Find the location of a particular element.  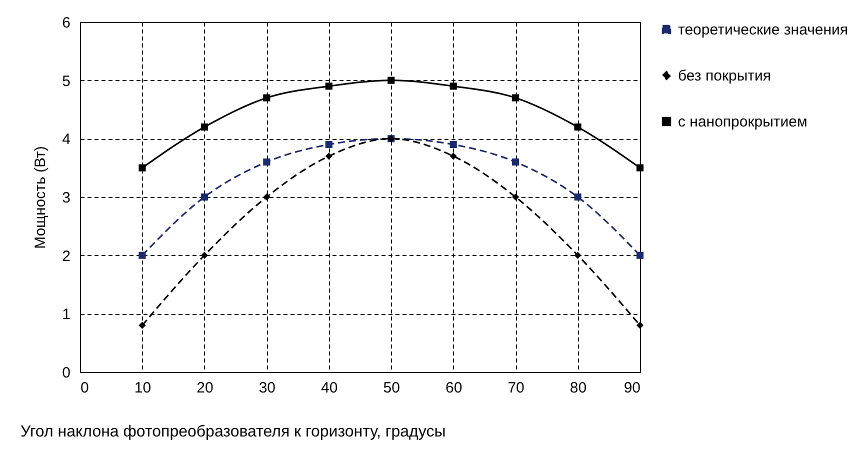

x-tick-label: 40 is located at coordinates (329, 388).